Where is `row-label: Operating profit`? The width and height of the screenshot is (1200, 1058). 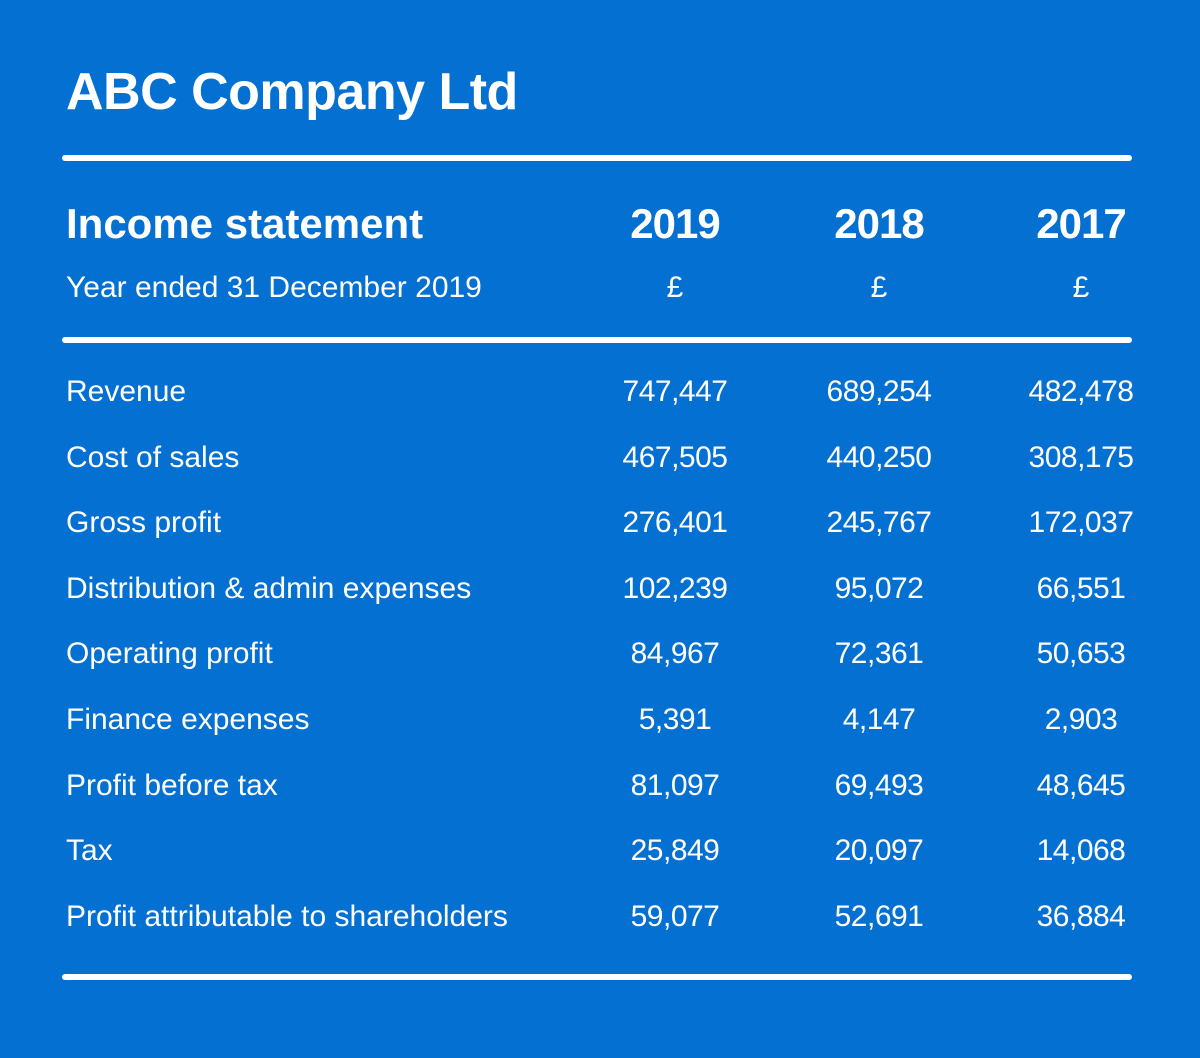 row-label: Operating profit is located at coordinates (169, 654).